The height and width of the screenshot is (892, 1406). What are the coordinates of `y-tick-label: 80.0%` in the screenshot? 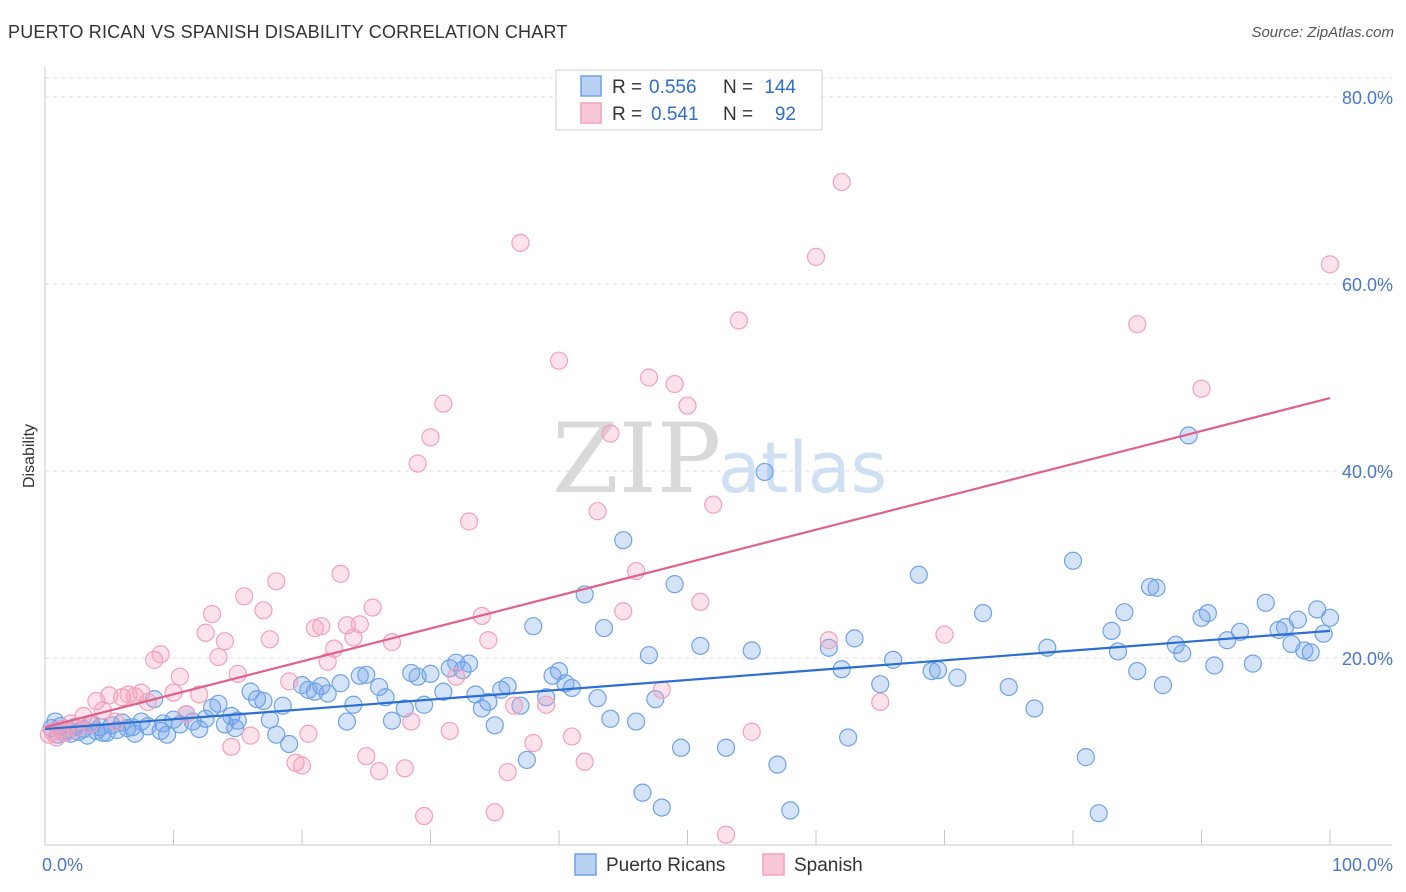 It's located at (1367, 98).